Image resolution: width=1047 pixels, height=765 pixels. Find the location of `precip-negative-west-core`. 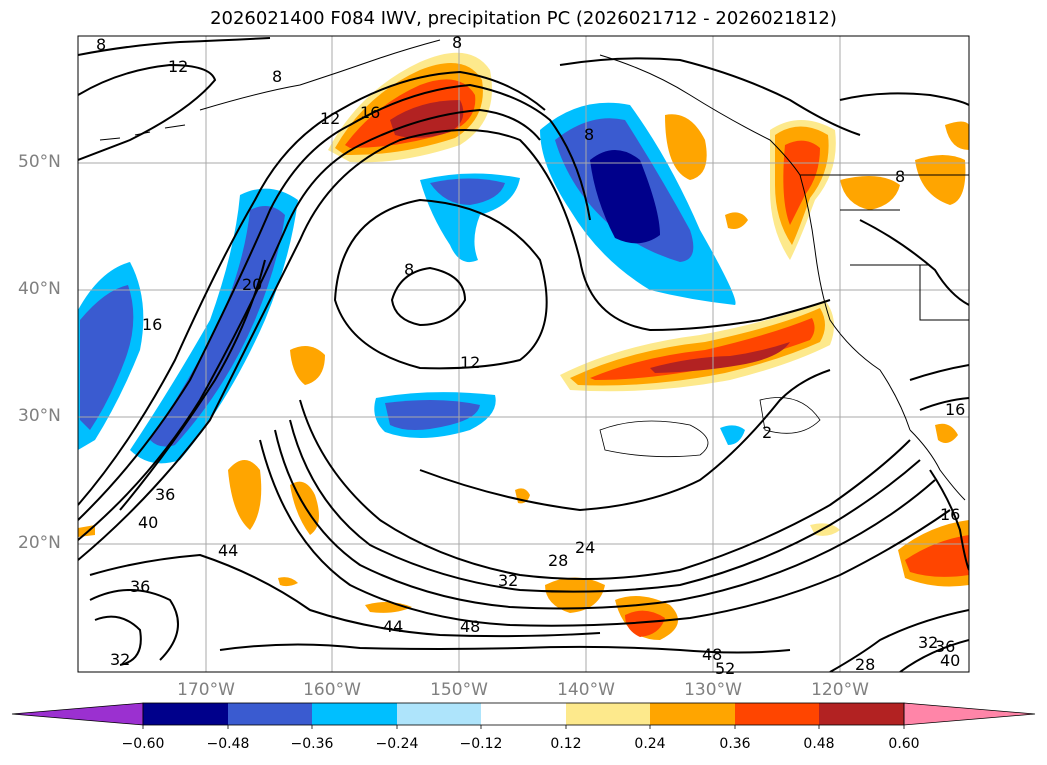

precip-negative-west-core is located at coordinates (107, 357).